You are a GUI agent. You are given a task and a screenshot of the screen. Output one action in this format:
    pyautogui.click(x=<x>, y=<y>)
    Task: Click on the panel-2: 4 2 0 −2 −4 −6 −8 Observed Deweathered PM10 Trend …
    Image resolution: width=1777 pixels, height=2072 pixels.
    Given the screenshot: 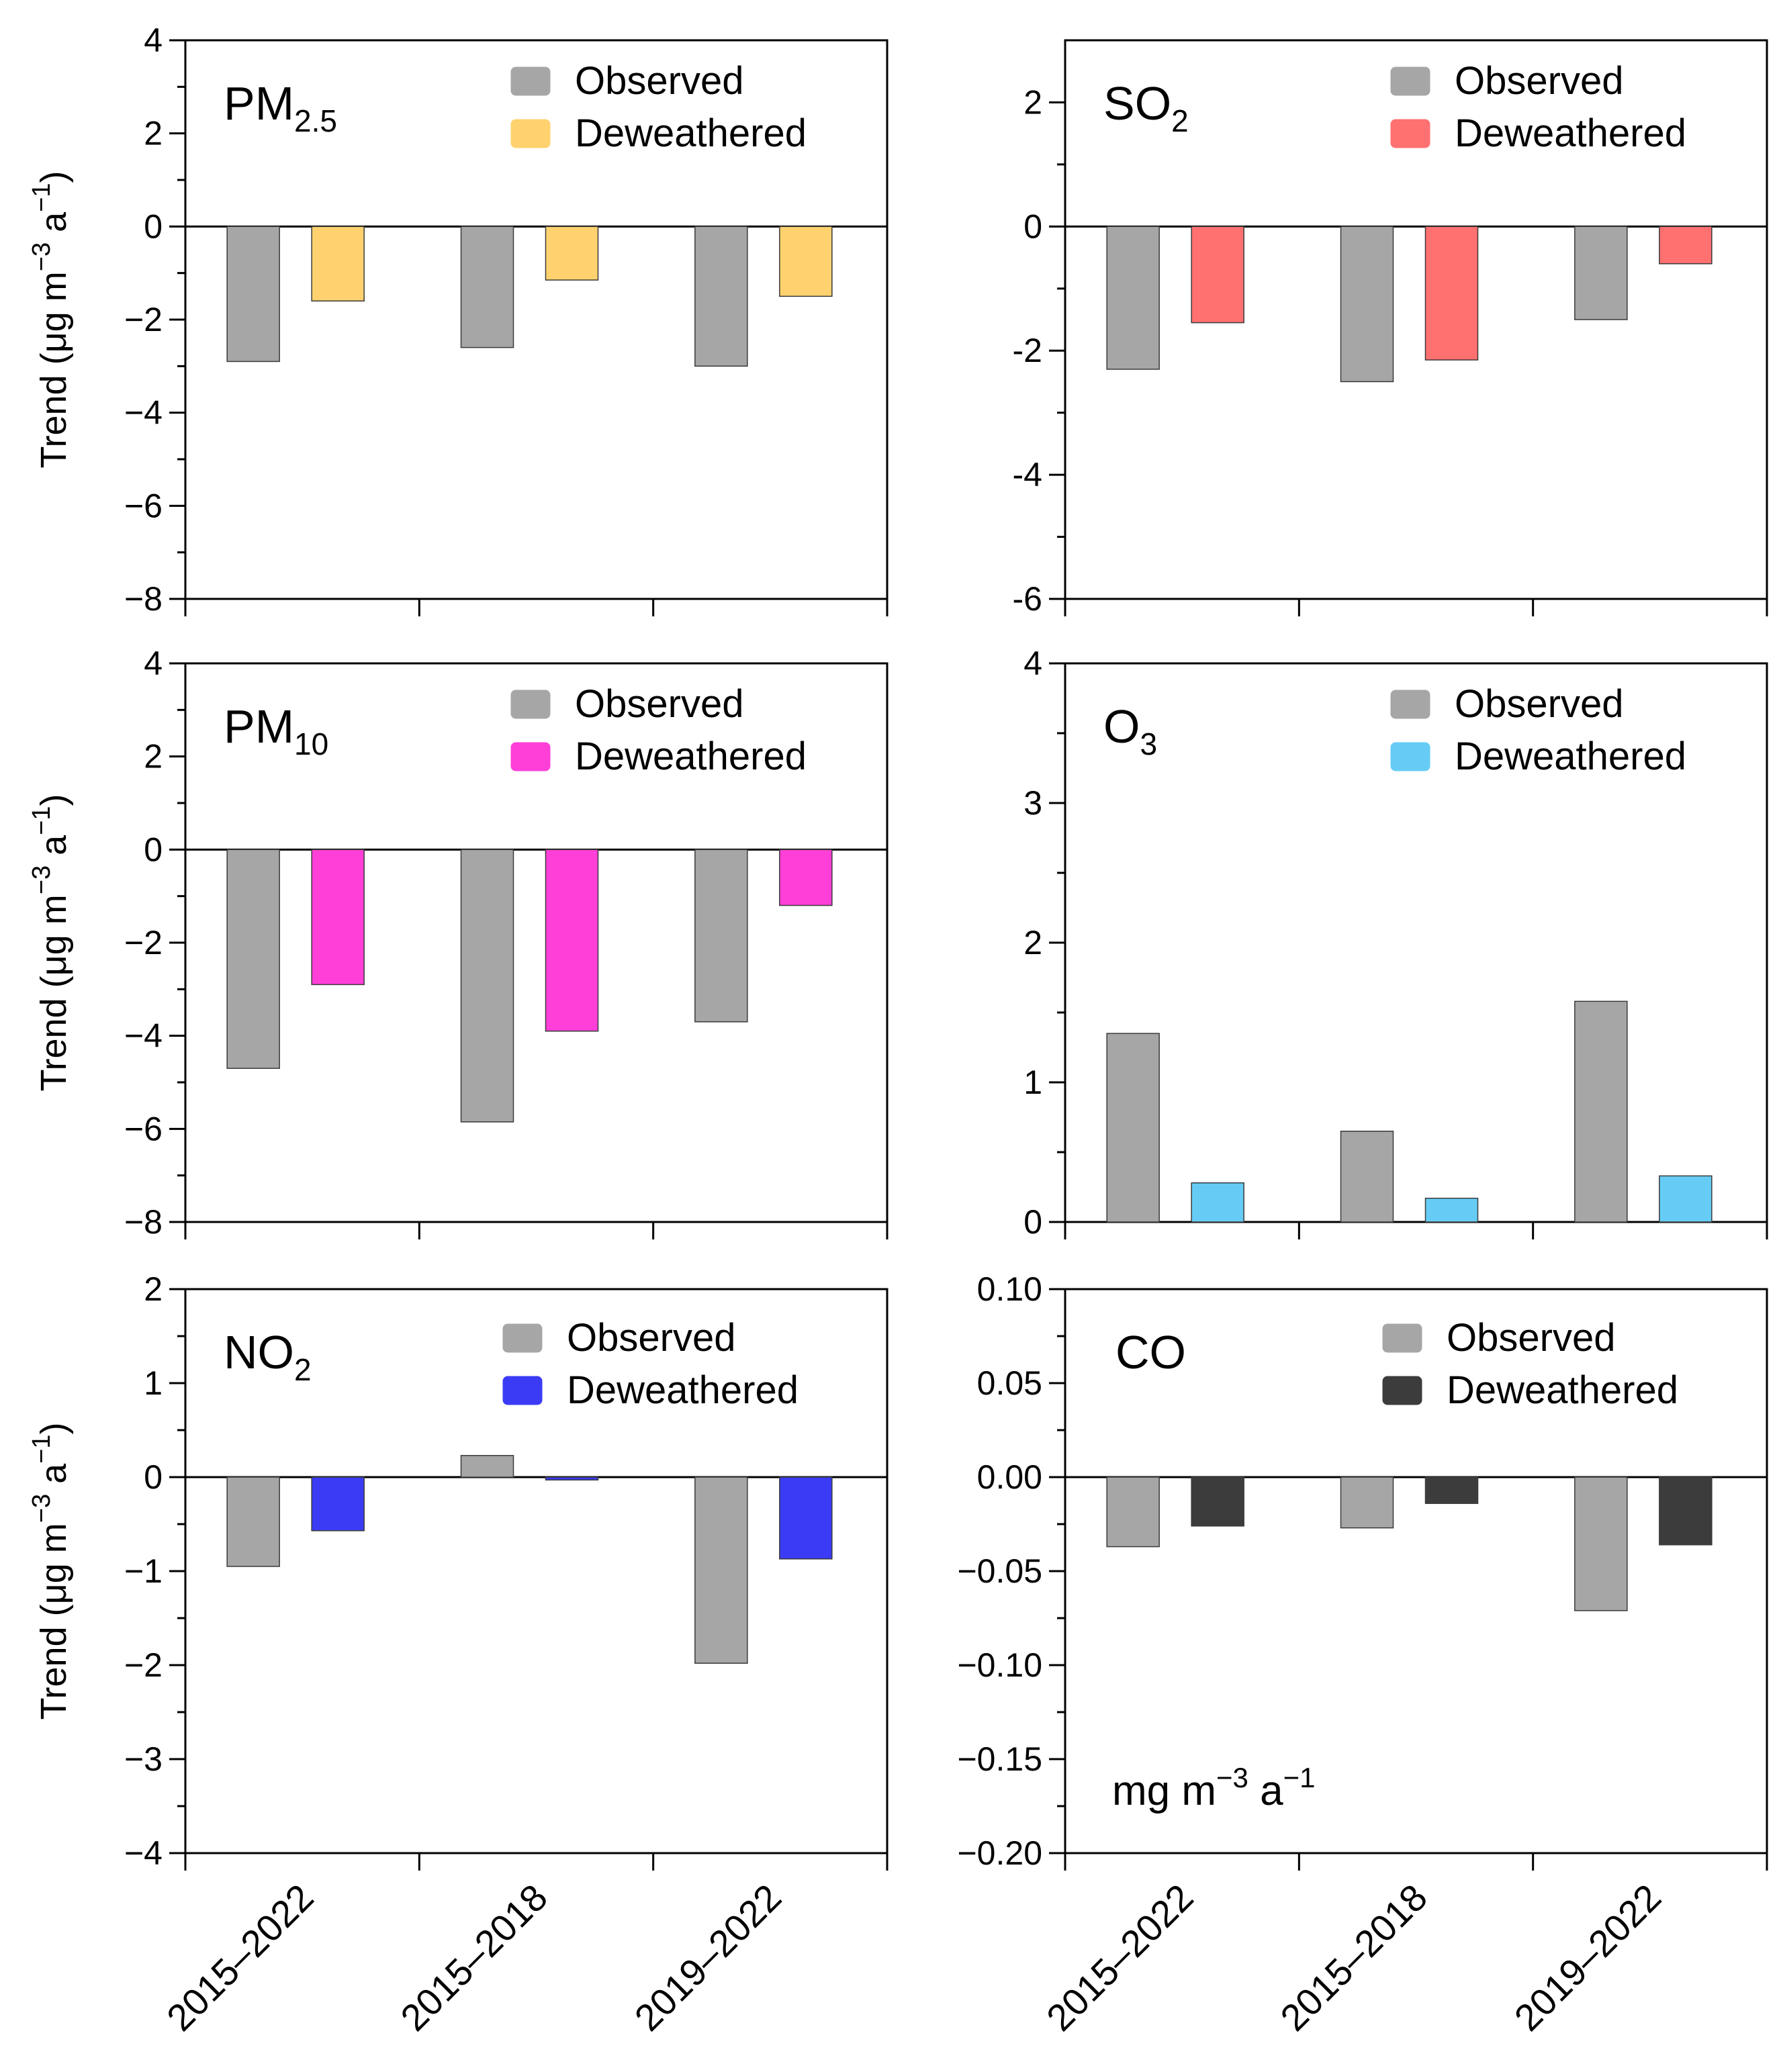 What is the action you would take?
    pyautogui.click(x=458, y=943)
    